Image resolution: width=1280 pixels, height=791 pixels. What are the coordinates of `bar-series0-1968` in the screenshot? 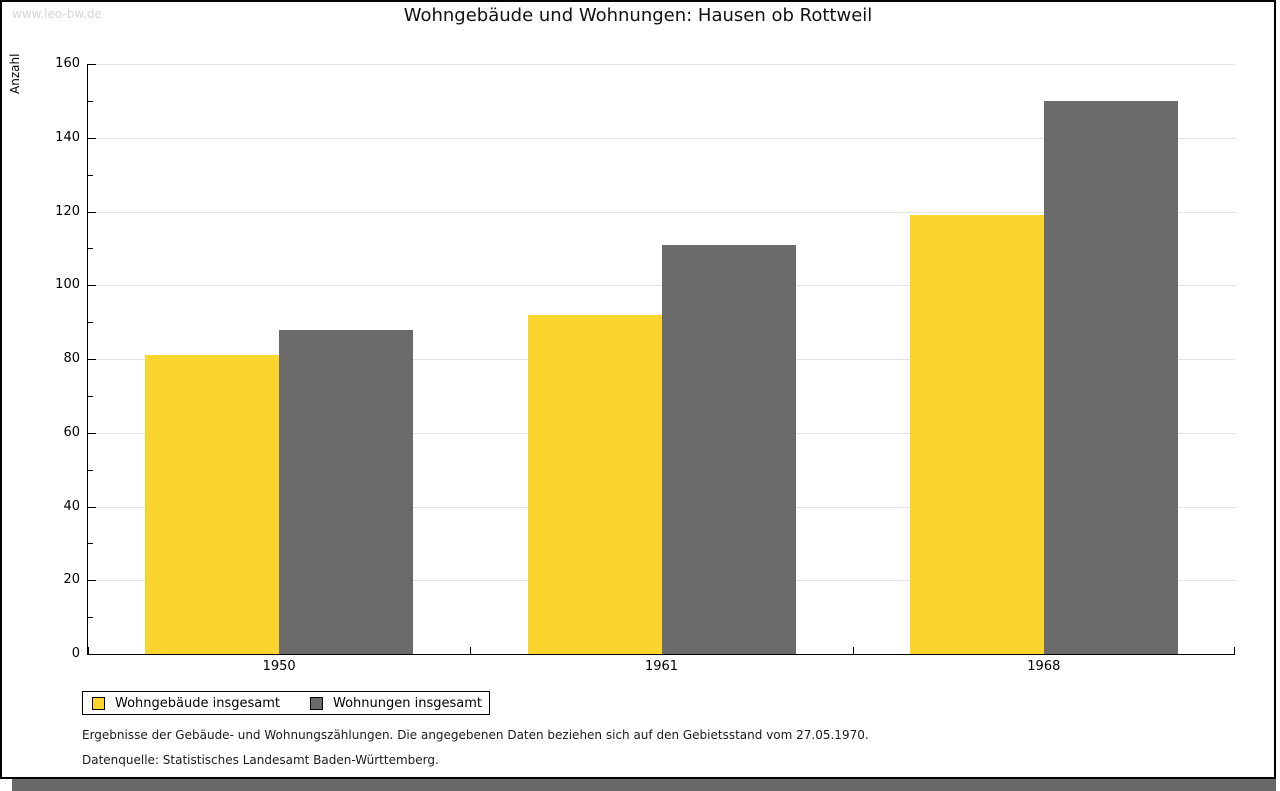 It's located at (976, 434).